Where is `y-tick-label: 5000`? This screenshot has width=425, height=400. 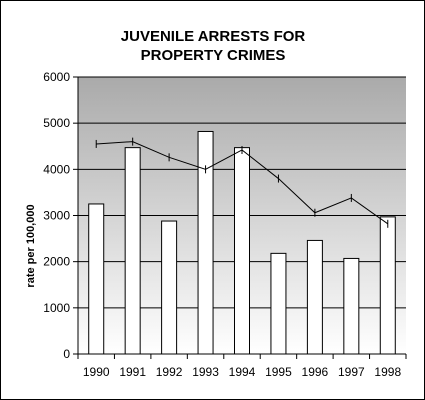
y-tick-label: 5000 is located at coordinates (56, 123).